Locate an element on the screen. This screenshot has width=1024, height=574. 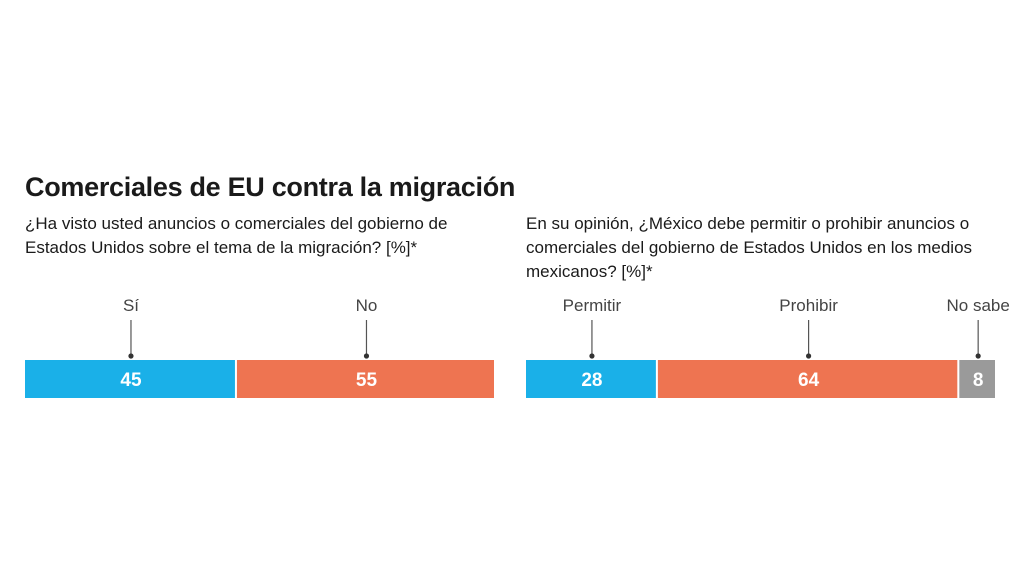
category-label: Permitir is located at coordinates (592, 305).